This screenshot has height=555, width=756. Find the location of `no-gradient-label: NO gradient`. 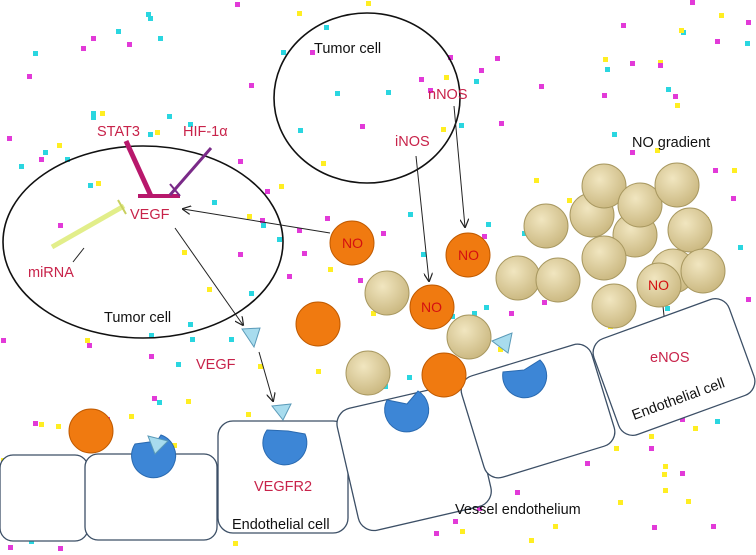

no-gradient-label: NO gradient is located at coordinates (671, 143).